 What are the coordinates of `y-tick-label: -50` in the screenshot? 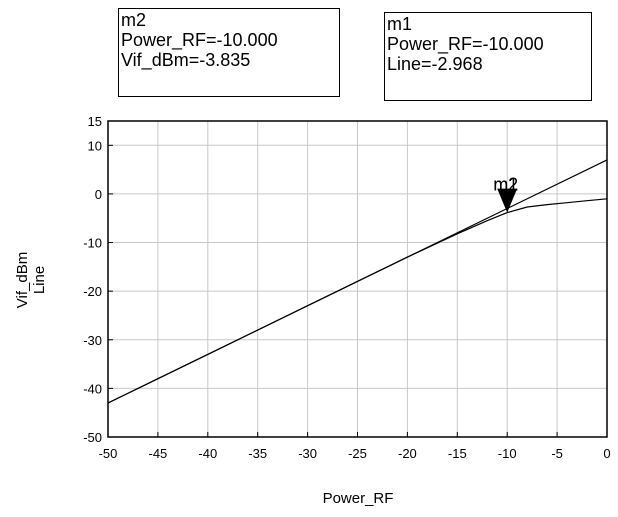 It's located at (92, 437).